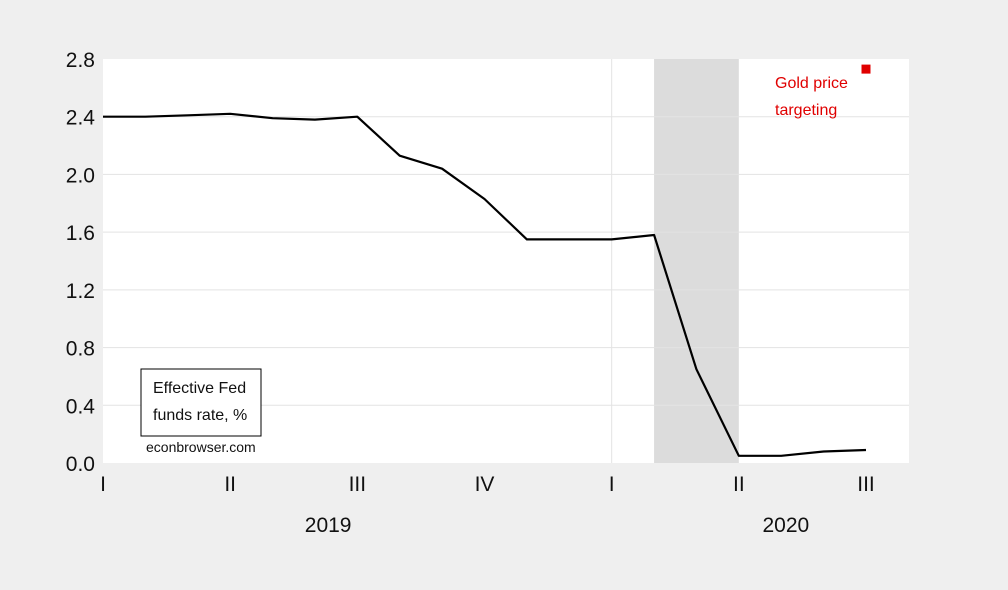 The width and height of the screenshot is (1008, 590). Describe the element at coordinates (785, 525) in the screenshot. I see `x-year-label: 2020` at that location.